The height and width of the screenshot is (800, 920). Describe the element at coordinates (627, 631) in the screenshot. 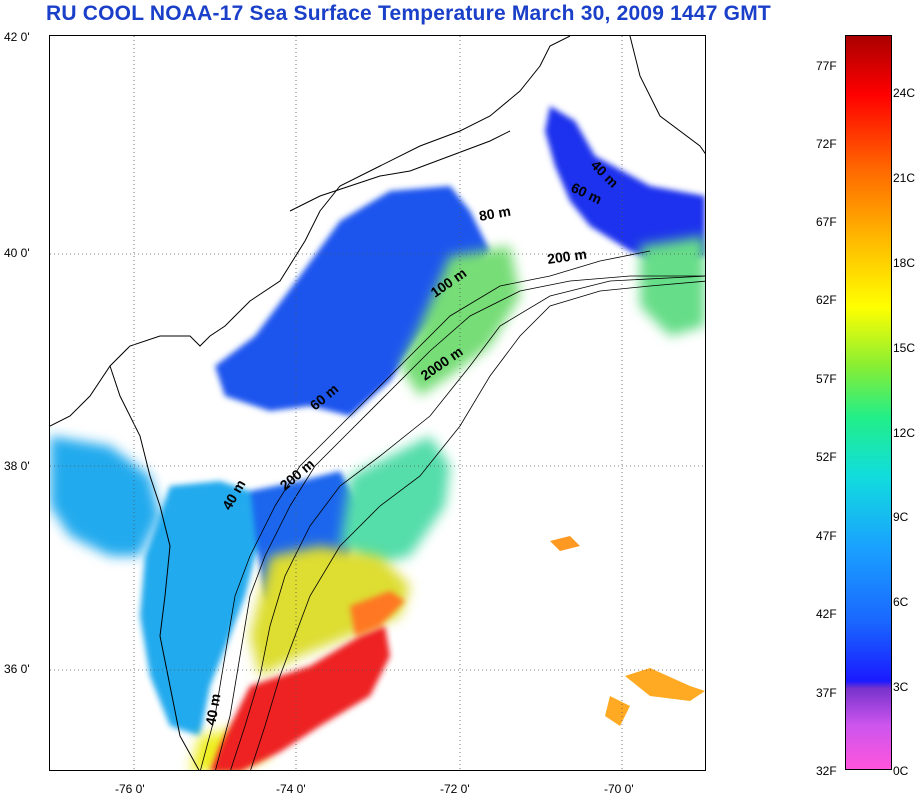

I see `sst-patch-scattered-warm` at that location.